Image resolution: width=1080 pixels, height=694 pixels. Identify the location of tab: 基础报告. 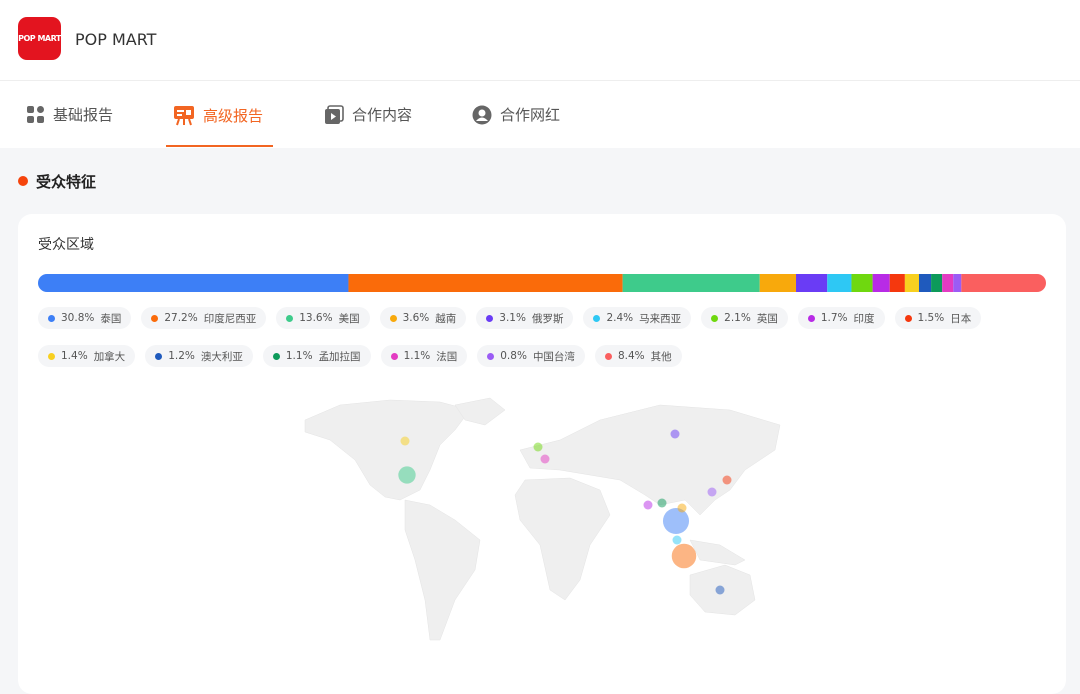
(69, 114).